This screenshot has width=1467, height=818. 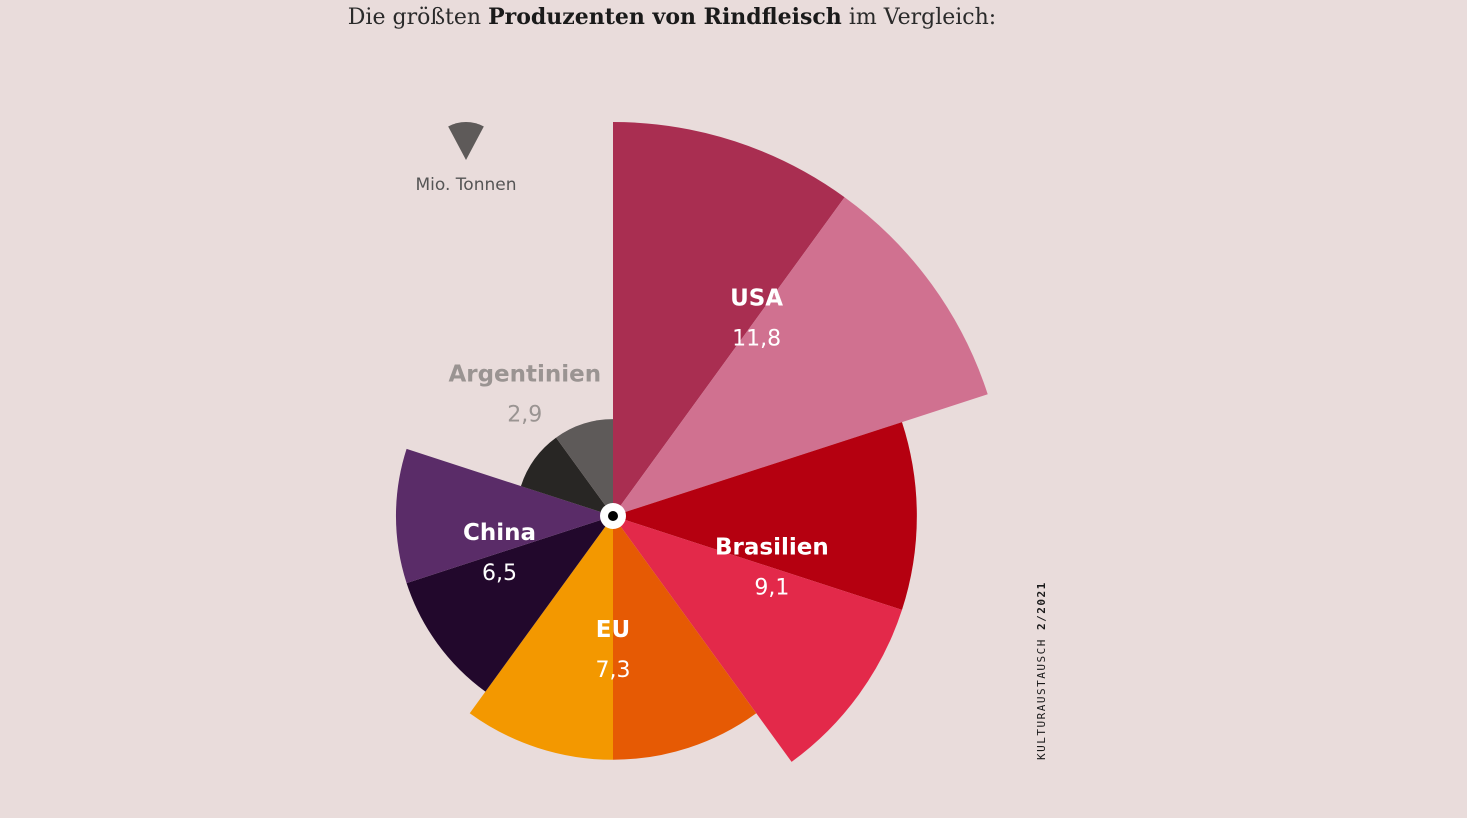 I want to click on label-argentinien: Argentinien, so click(x=524, y=375).